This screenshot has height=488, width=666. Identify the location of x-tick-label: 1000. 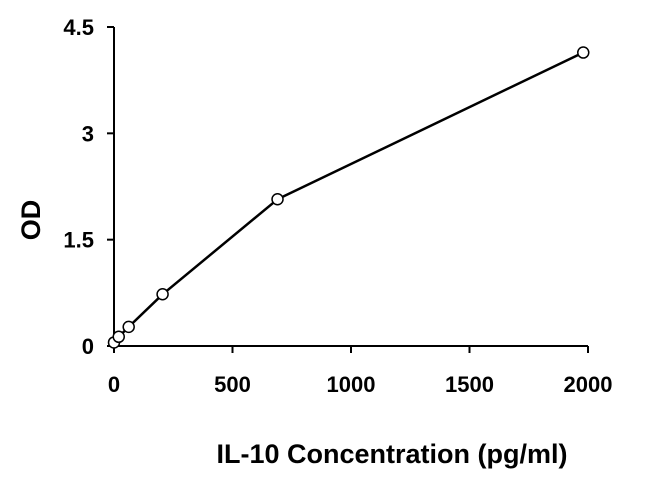
(351, 384).